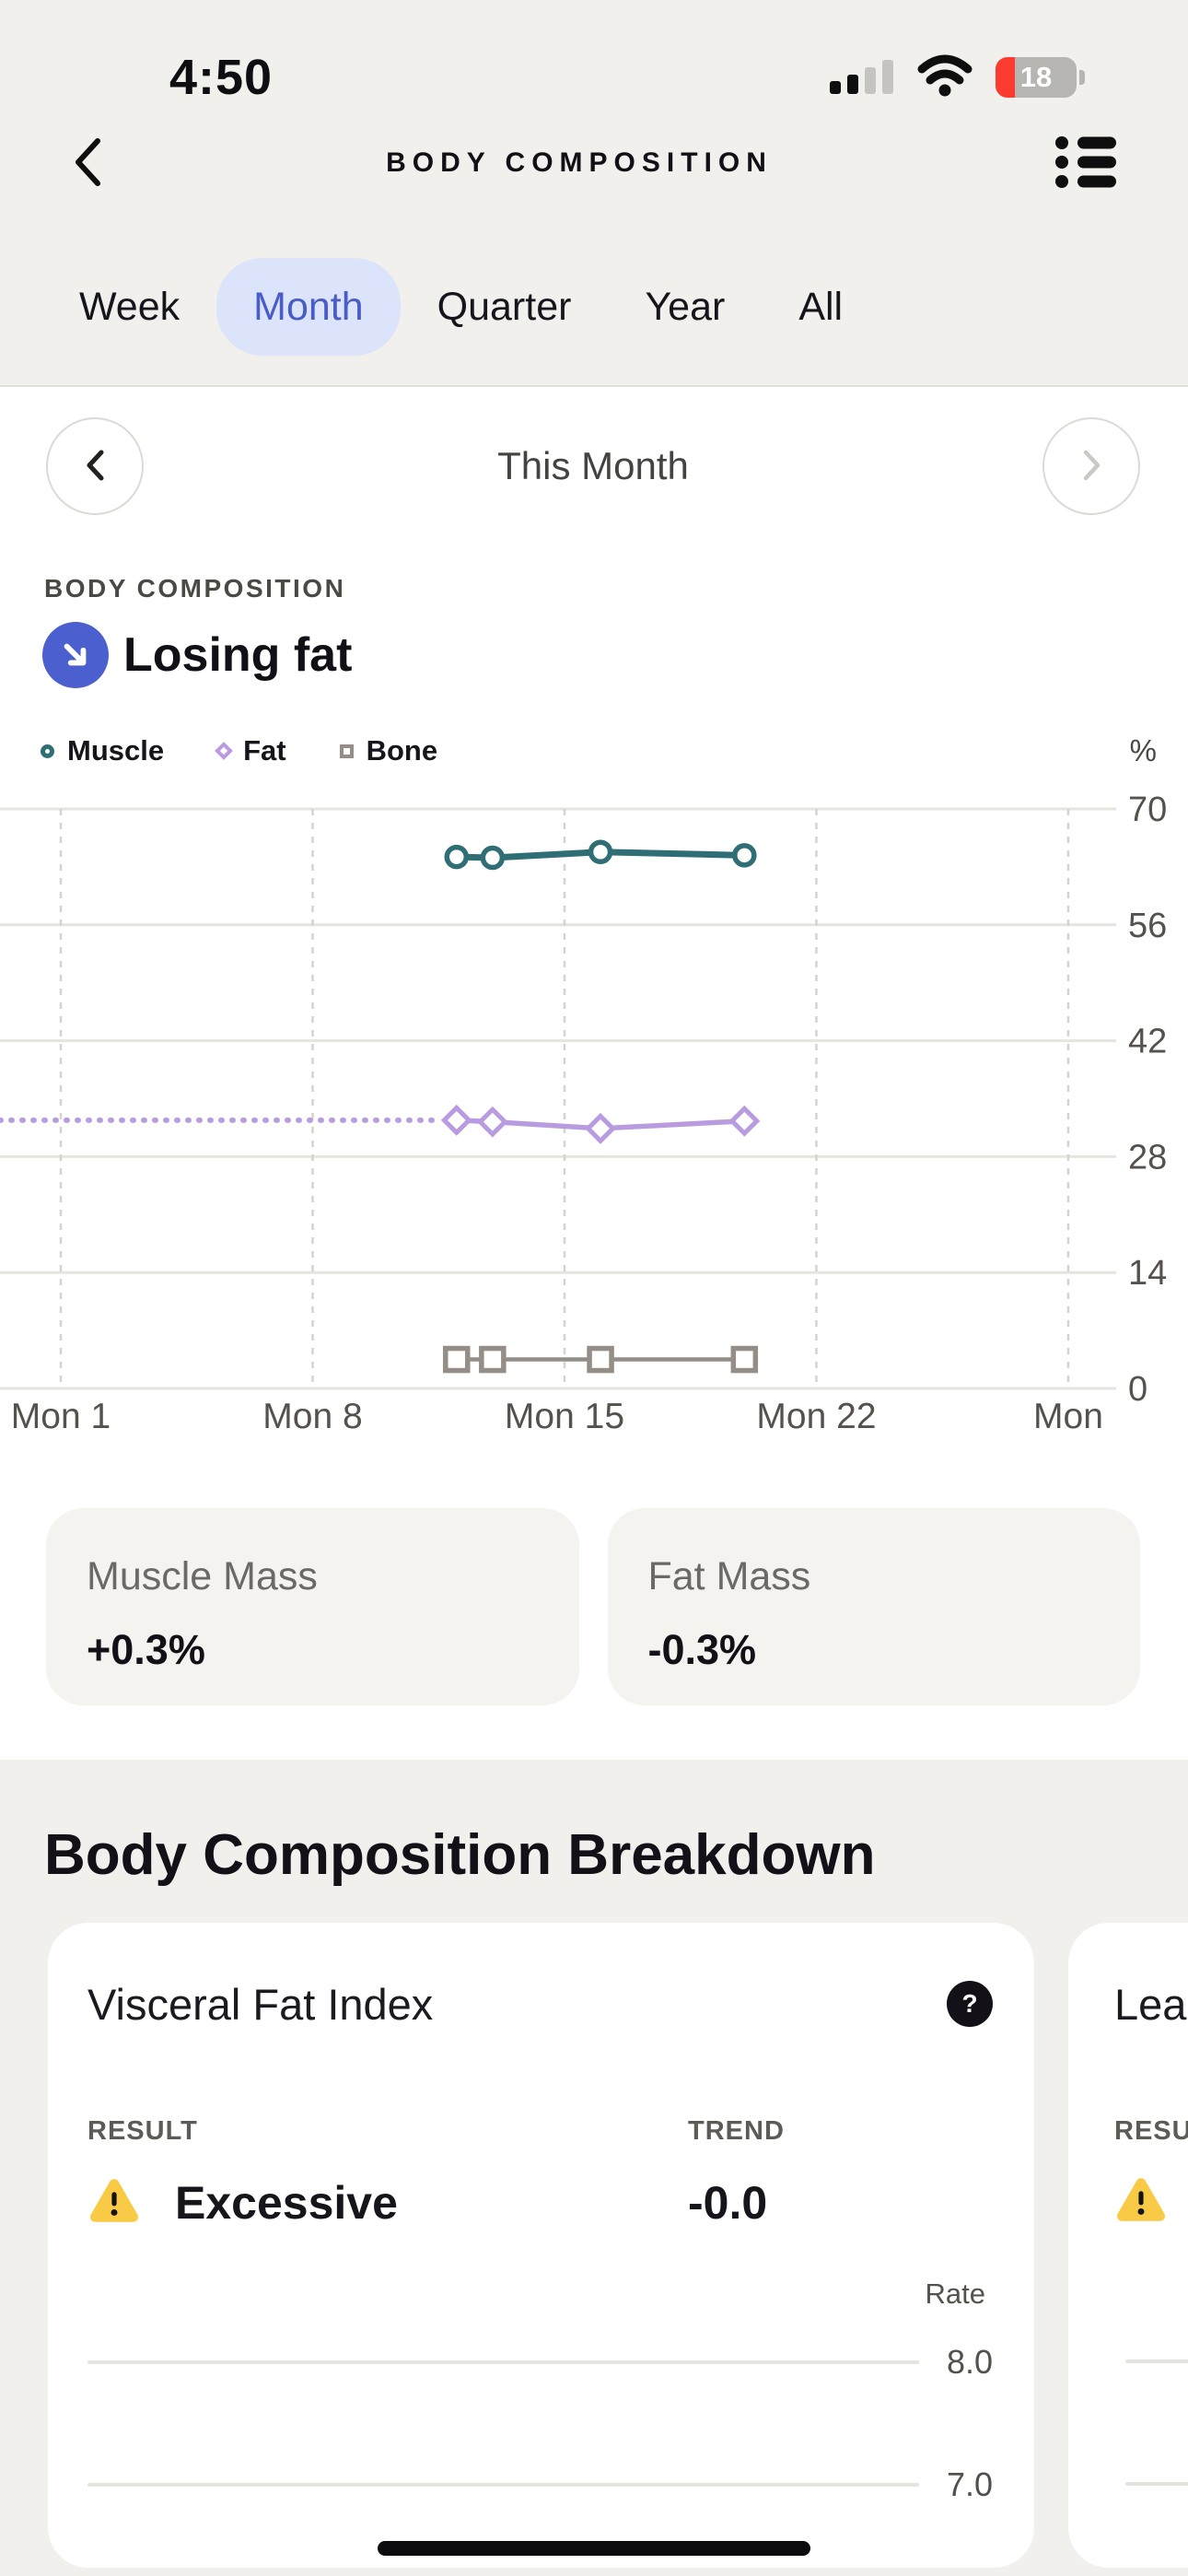  I want to click on svg-text: 56, so click(1147, 926).